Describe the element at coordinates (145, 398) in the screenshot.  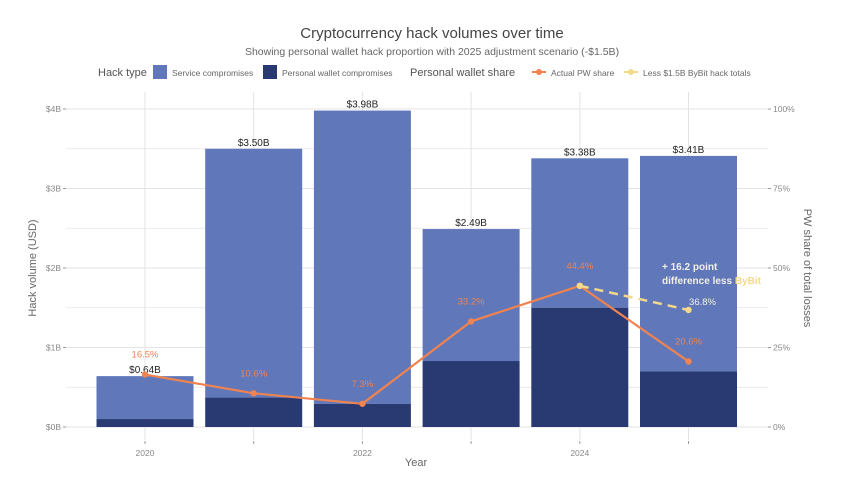
I see `bar-service-2020` at that location.